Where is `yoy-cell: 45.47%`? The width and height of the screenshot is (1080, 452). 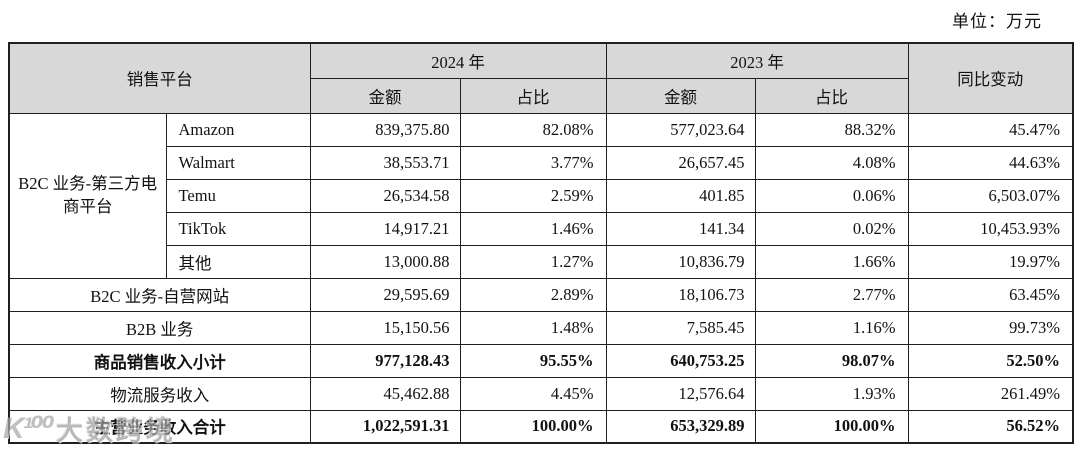 yoy-cell: 45.47% is located at coordinates (990, 129).